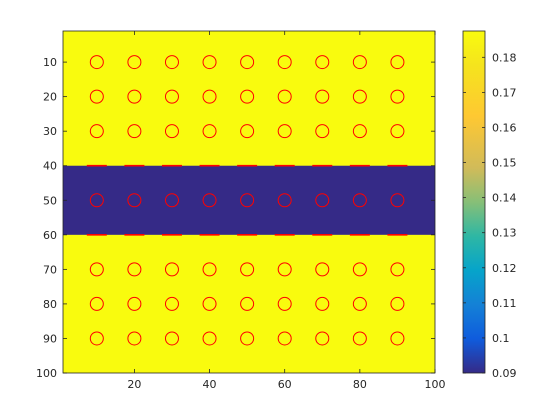 The width and height of the screenshot is (560, 420). I want to click on colorbar-tick-label: 0.11, so click(504, 303).